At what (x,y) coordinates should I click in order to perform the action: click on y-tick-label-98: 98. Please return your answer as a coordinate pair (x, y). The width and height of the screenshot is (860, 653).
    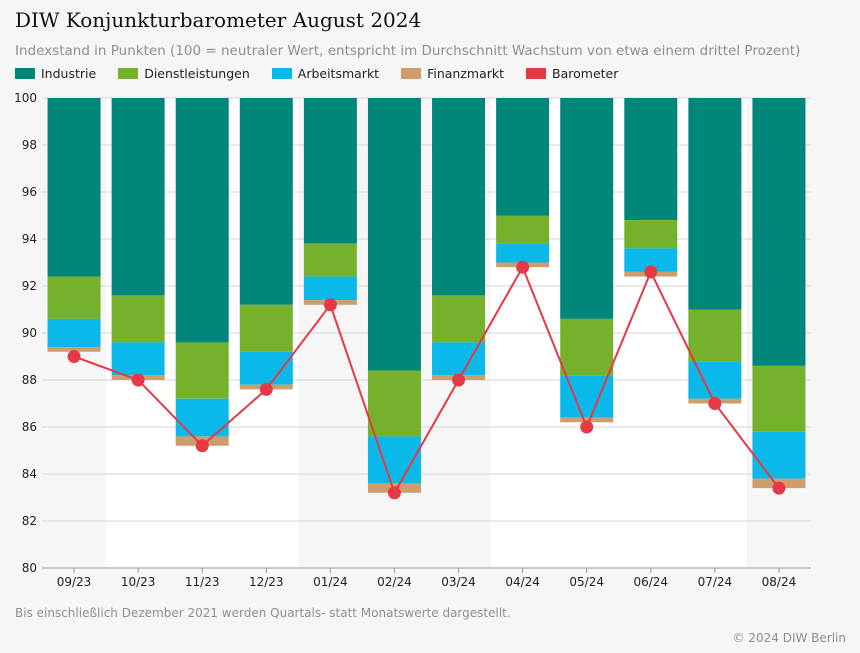
    Looking at the image, I should click on (29, 145).